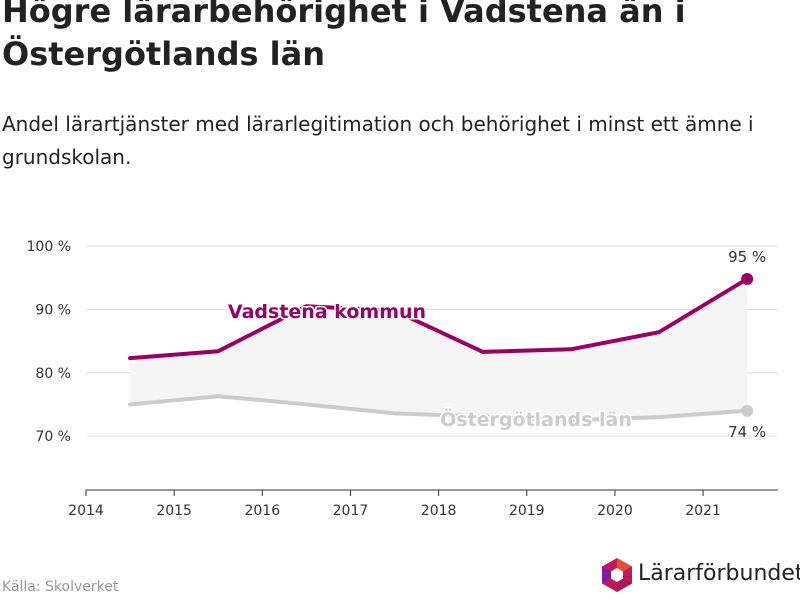  I want to click on brand-logo: Lärarförbundet, so click(700, 575).